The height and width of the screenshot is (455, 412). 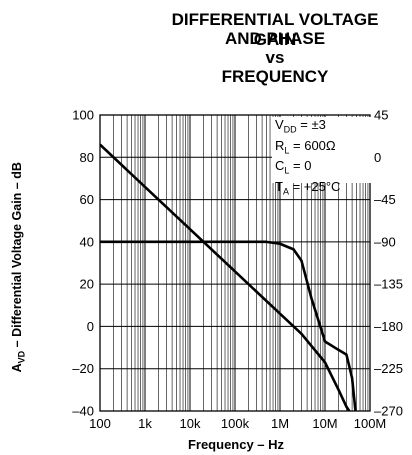 I want to click on y-left-tick-label: –40, so click(x=83, y=411).